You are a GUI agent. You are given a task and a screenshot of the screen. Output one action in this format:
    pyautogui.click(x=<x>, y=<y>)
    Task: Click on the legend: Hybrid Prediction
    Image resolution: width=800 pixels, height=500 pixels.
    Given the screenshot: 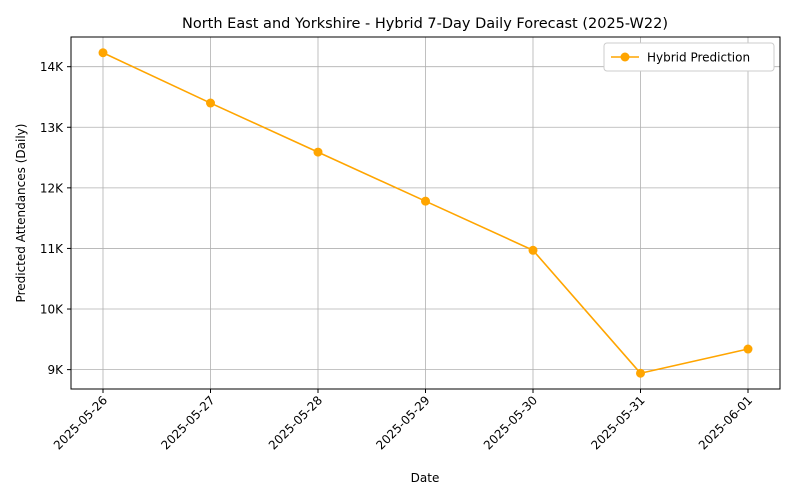 What is the action you would take?
    pyautogui.click(x=689, y=57)
    